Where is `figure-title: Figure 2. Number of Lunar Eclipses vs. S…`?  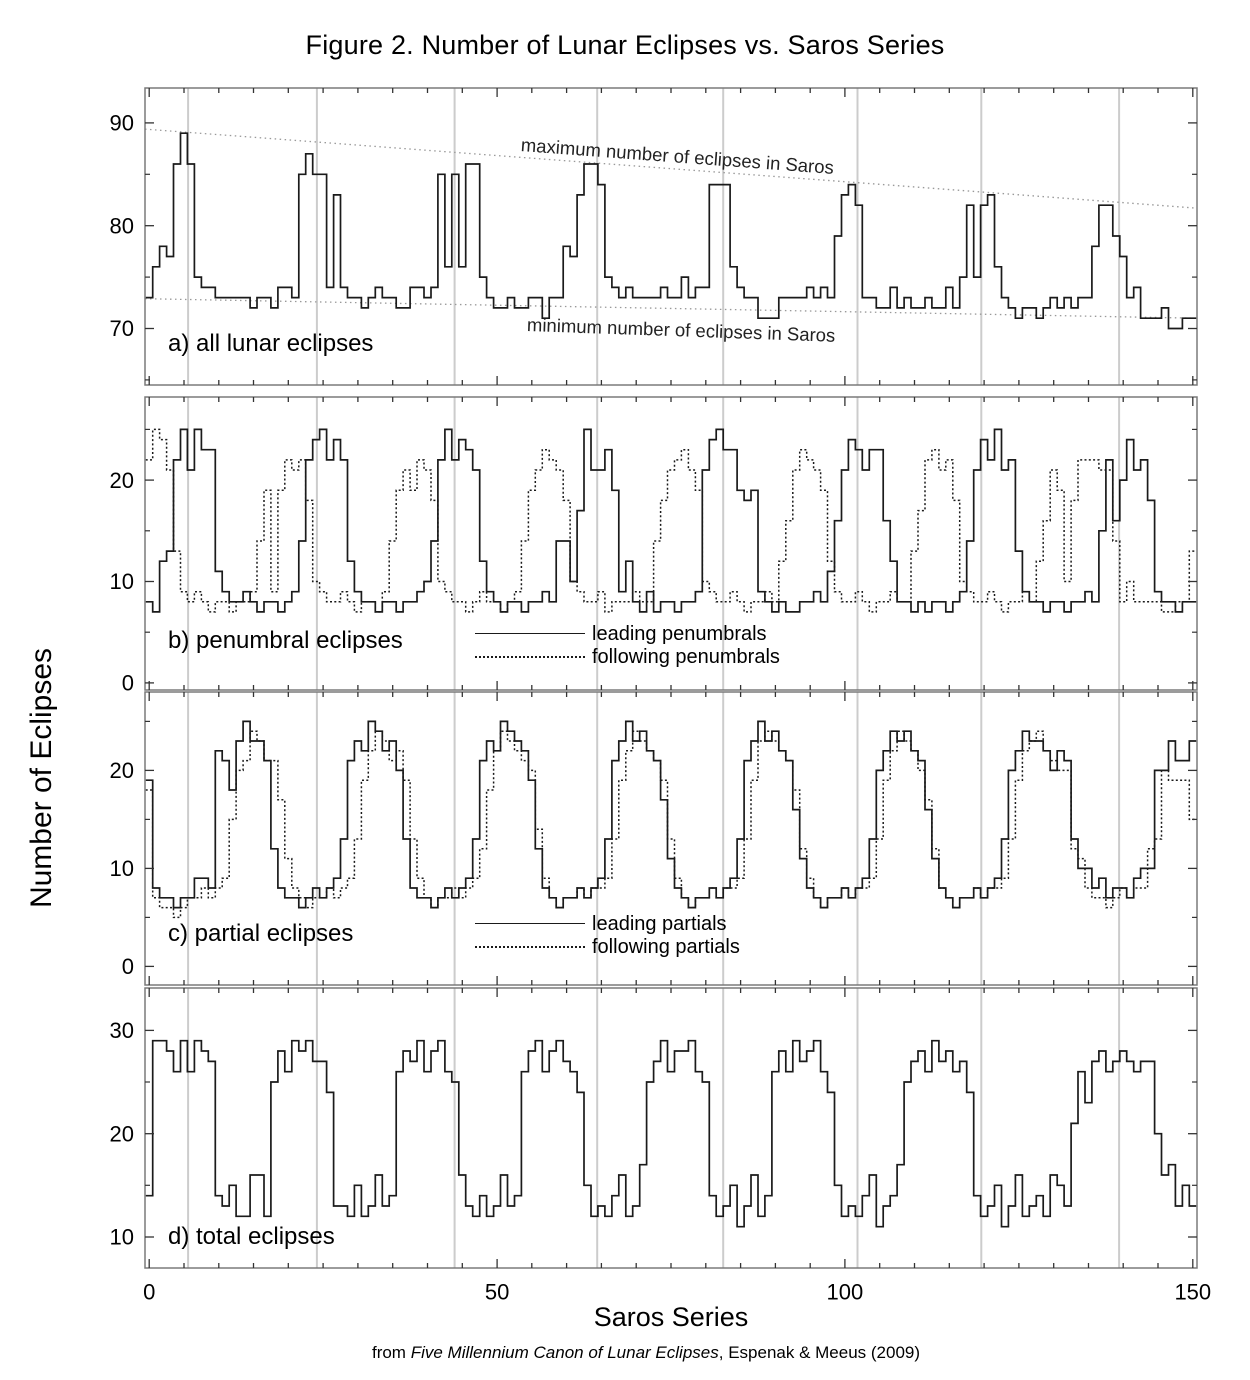
figure-title: Figure 2. Number of Lunar Eclipses vs. S… is located at coordinates (625, 45).